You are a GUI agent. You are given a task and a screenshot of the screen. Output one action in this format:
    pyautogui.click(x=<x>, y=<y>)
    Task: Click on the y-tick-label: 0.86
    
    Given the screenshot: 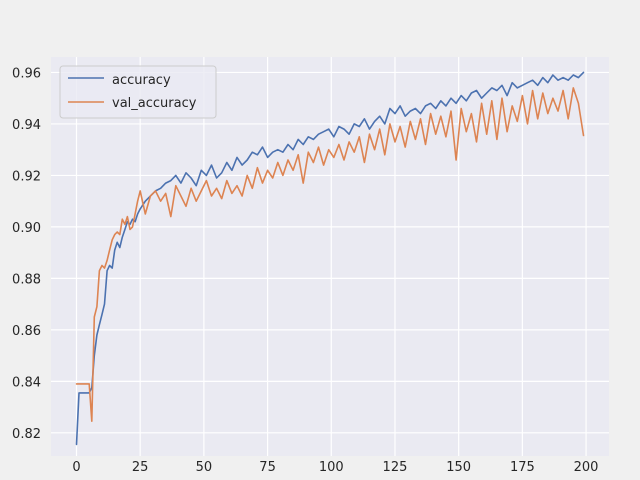 What is the action you would take?
    pyautogui.click(x=26, y=331)
    